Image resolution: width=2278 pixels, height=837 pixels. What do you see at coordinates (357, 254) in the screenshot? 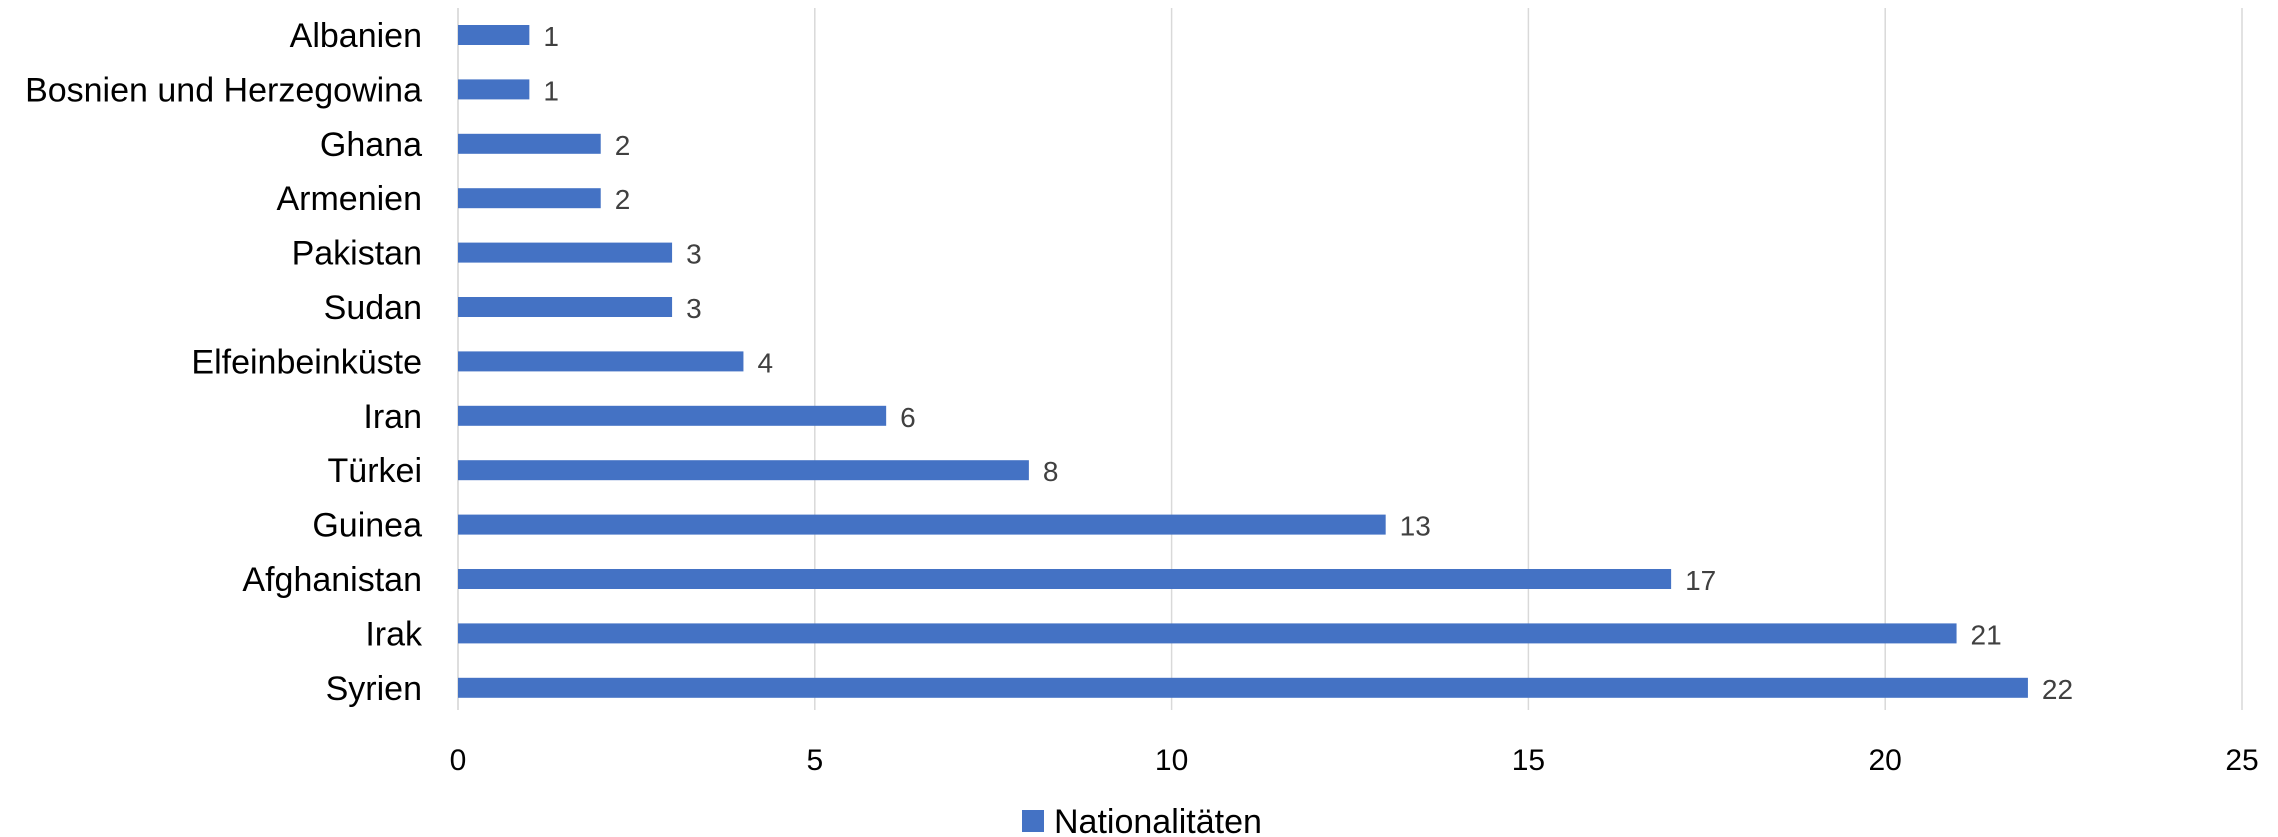
I see `category-label: Pakistan` at bounding box center [357, 254].